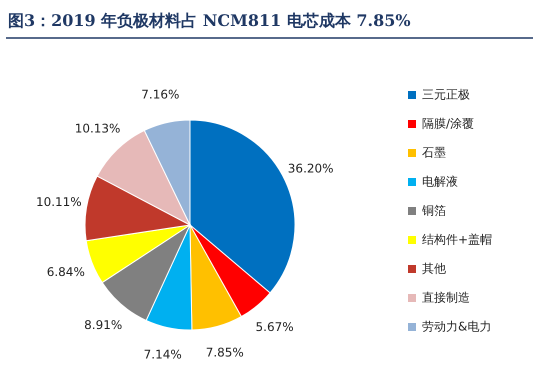 The width and height of the screenshot is (539, 367). Describe the element at coordinates (225, 353) in the screenshot. I see `data-label: 7.85%` at that location.